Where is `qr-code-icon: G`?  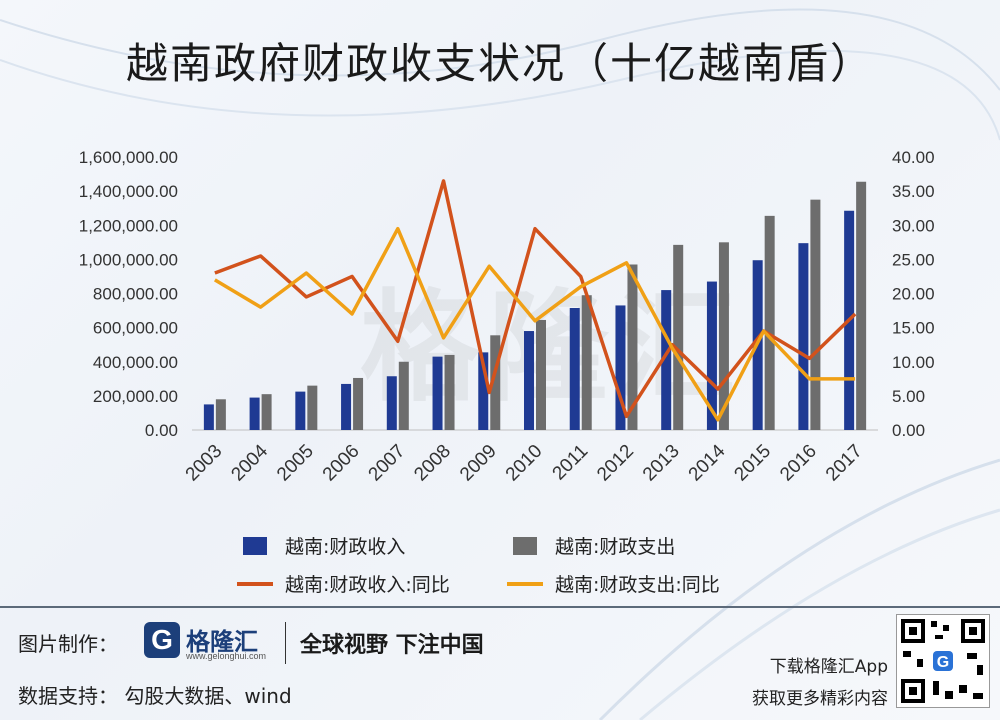
qr-code-icon: G is located at coordinates (943, 661).